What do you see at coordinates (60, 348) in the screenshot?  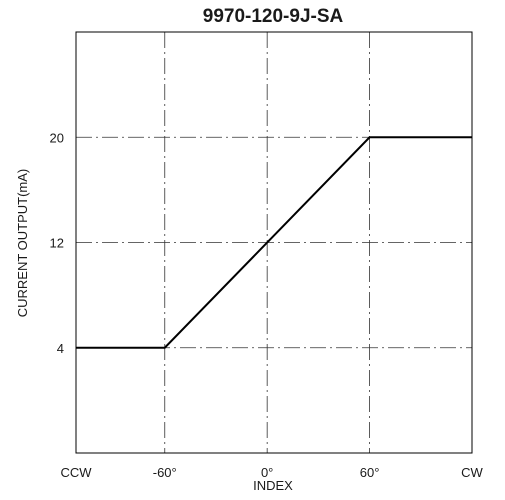 I see `y-tick-label-0: 4` at bounding box center [60, 348].